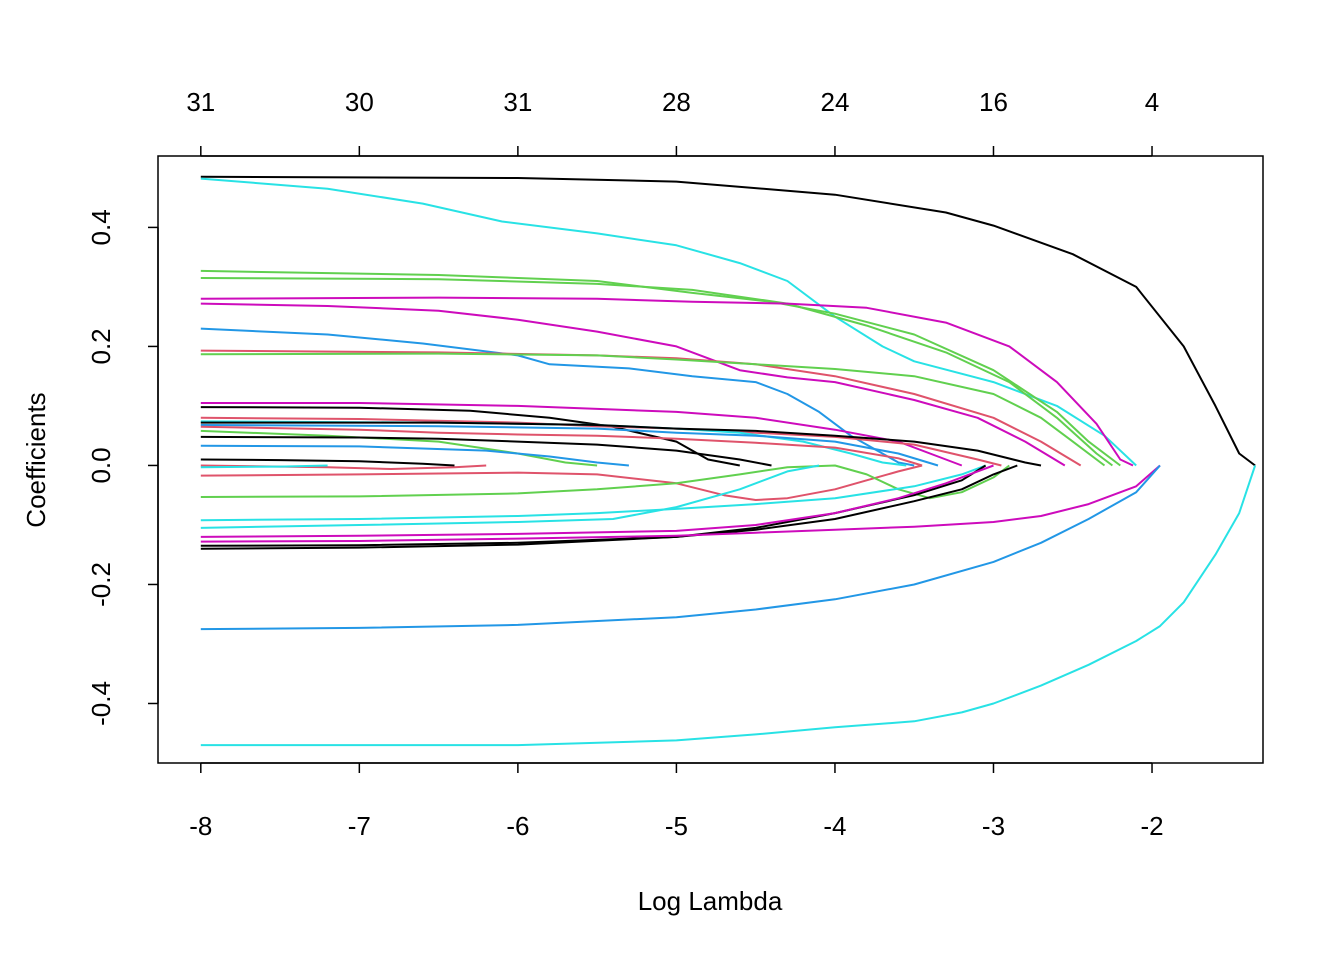  What do you see at coordinates (101, 465) in the screenshot?
I see `y-tick-label-2: 0.0` at bounding box center [101, 465].